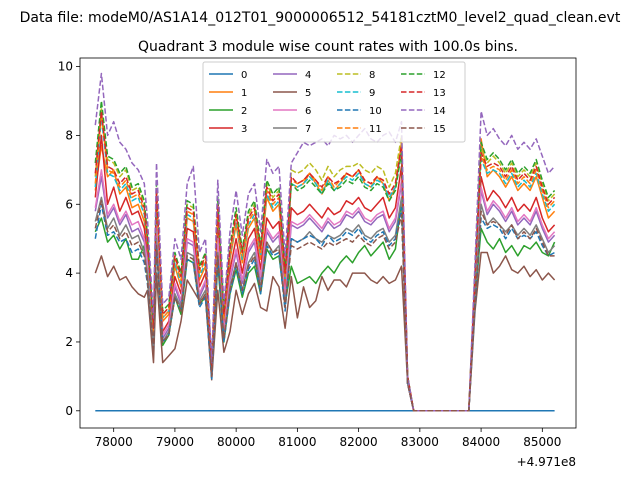 The width and height of the screenshot is (640, 484). What do you see at coordinates (359, 442) in the screenshot?
I see `x-tick-label: 82000` at bounding box center [359, 442].